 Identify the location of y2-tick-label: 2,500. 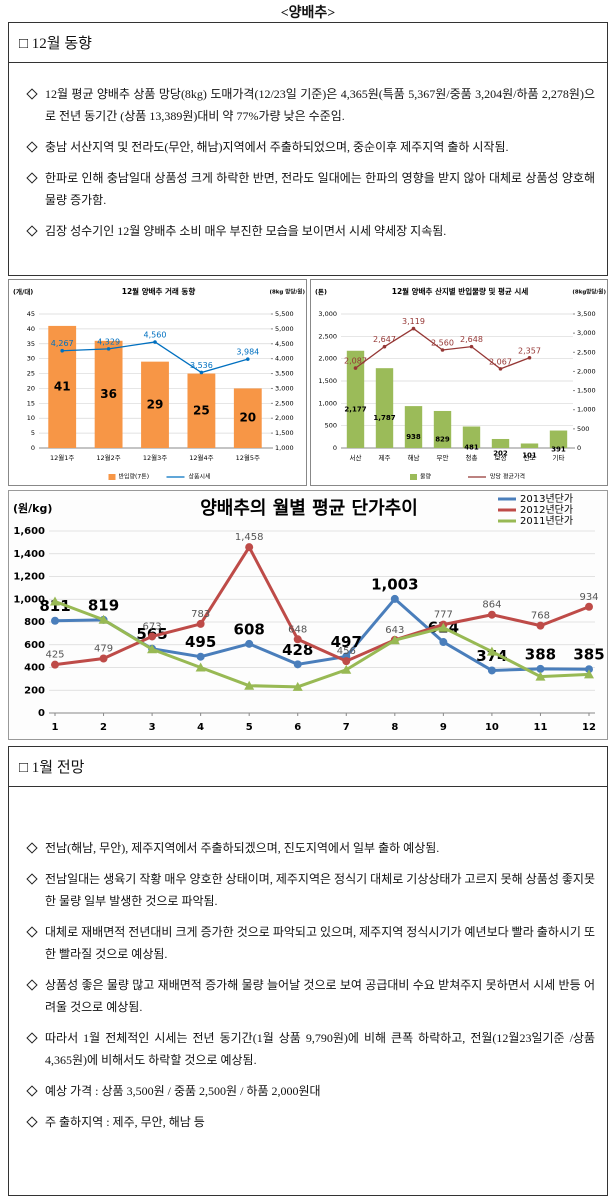
(586, 352).